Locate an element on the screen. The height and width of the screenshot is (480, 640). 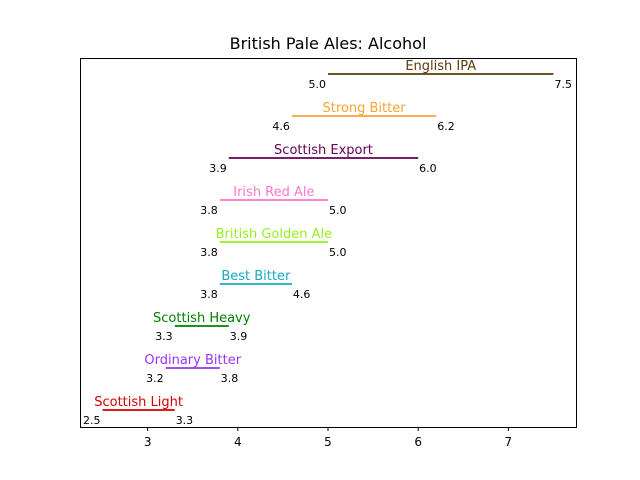
x-tick-label-3: 3 is located at coordinates (148, 442).